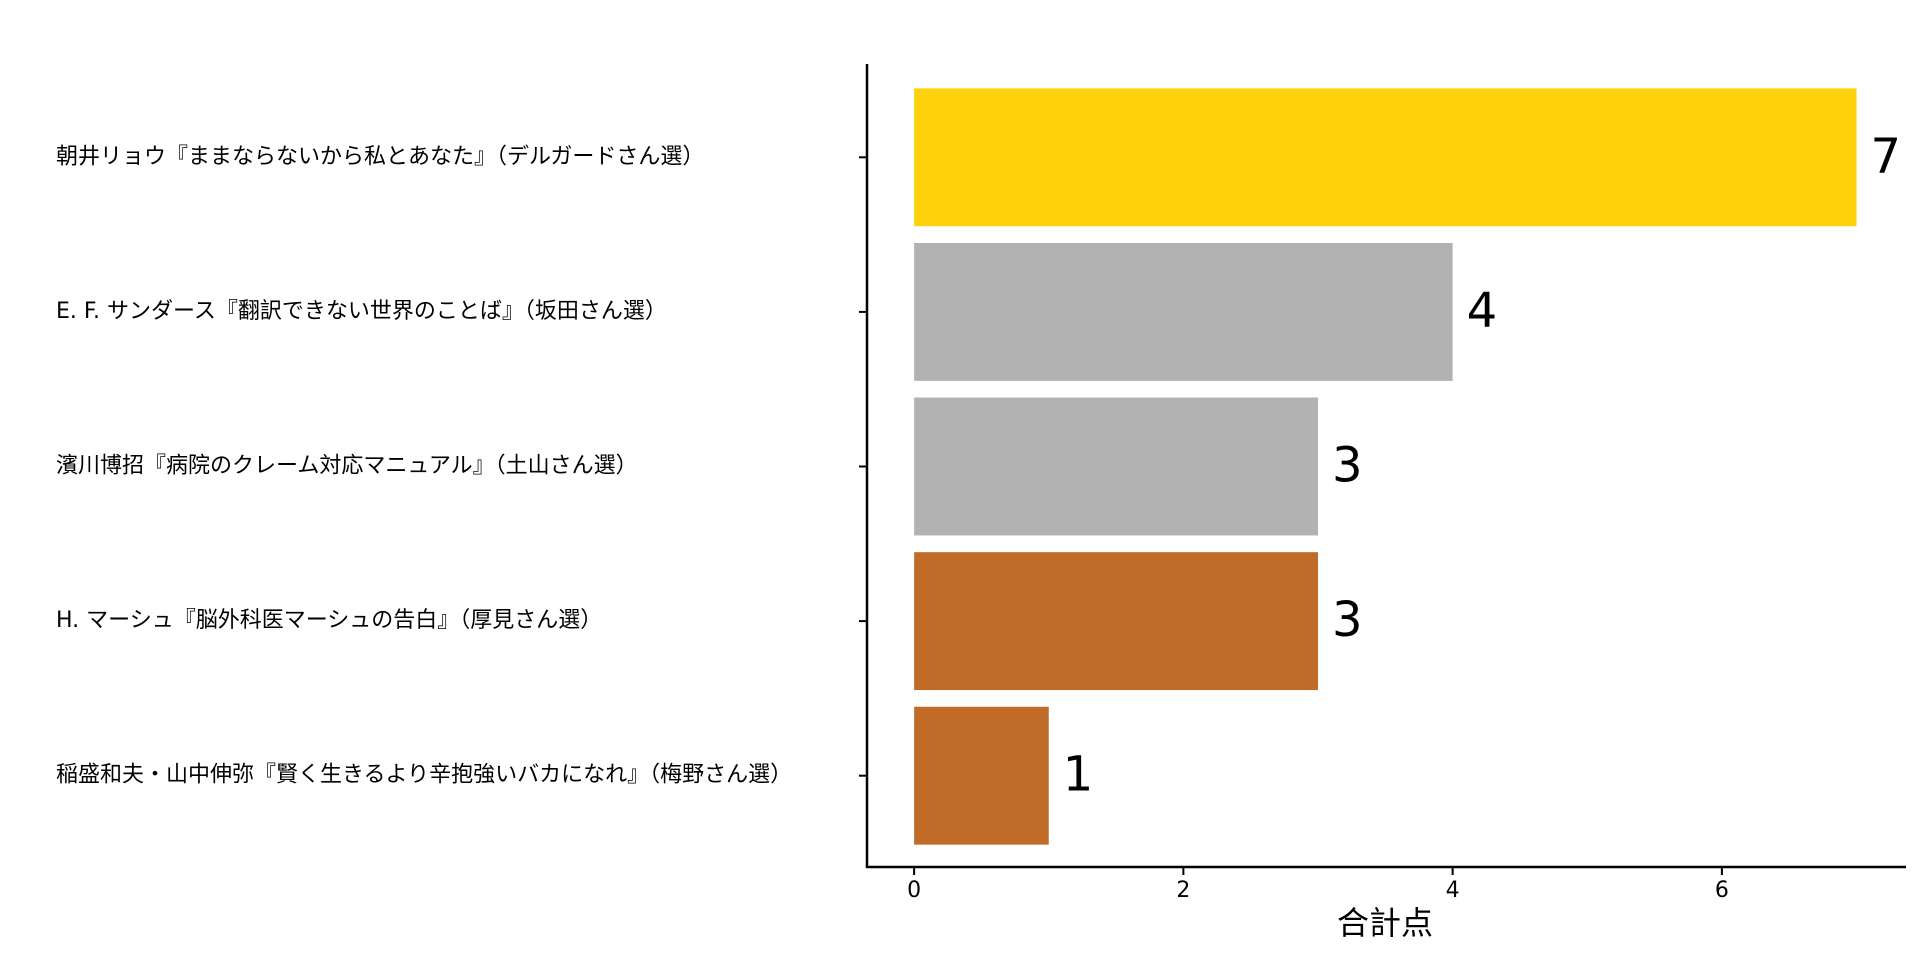 The width and height of the screenshot is (1920, 960). Describe the element at coordinates (347, 466) in the screenshot. I see `y-tick-label: 濱川博招『病院のクレーム対応マニュアル』（土山さん選）` at that location.